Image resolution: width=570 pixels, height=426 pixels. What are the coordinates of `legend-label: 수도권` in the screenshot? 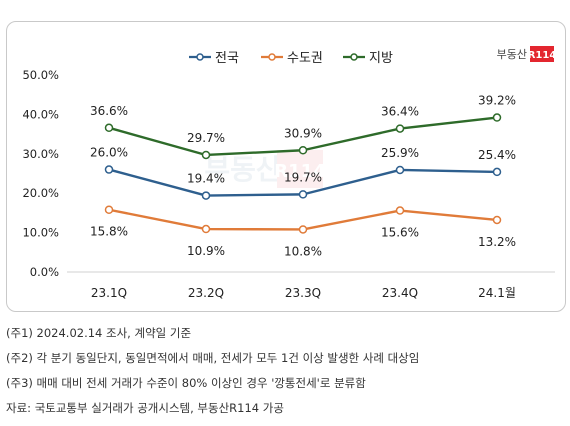 It's located at (305, 58).